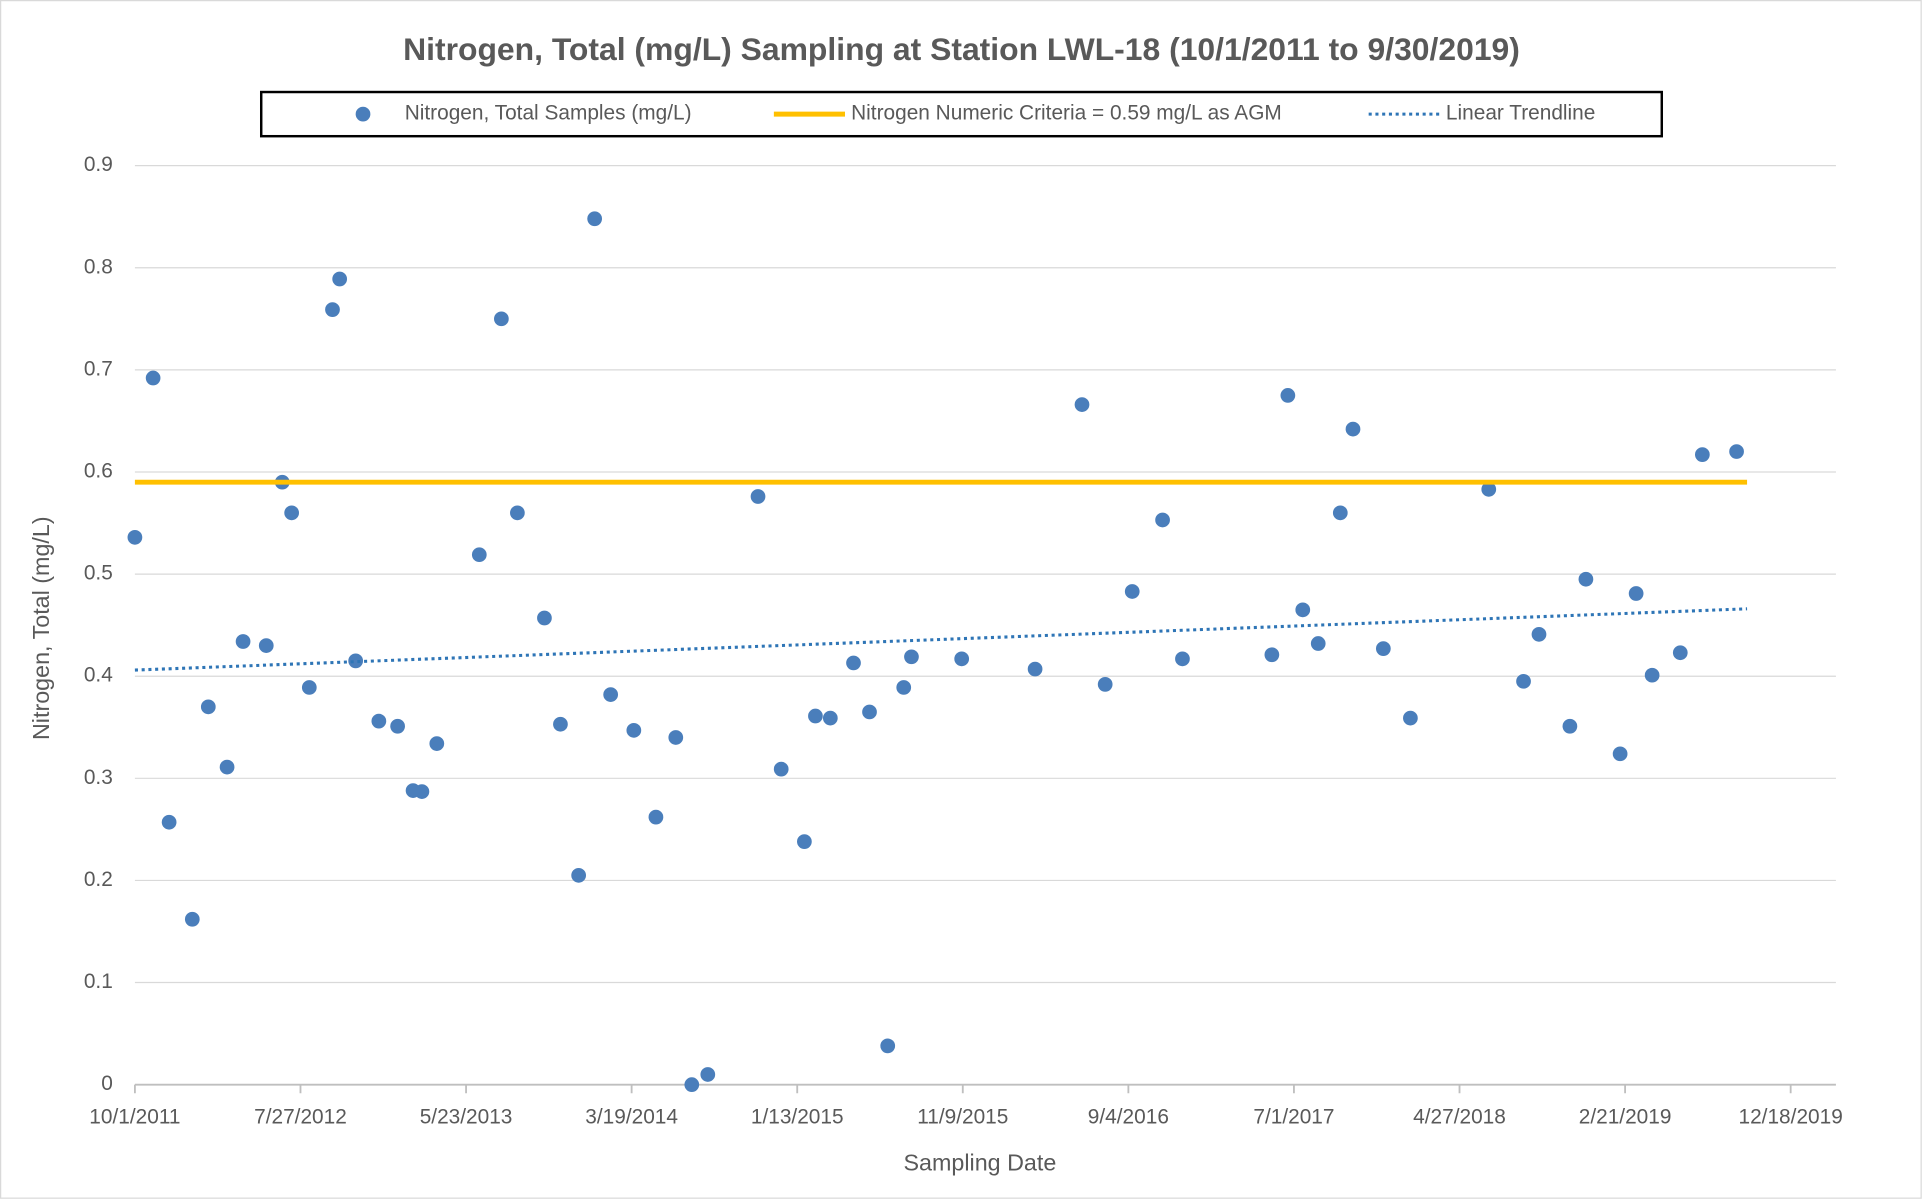 This screenshot has width=1923, height=1200. Describe the element at coordinates (941, 639) in the screenshot. I see `trendline` at that location.